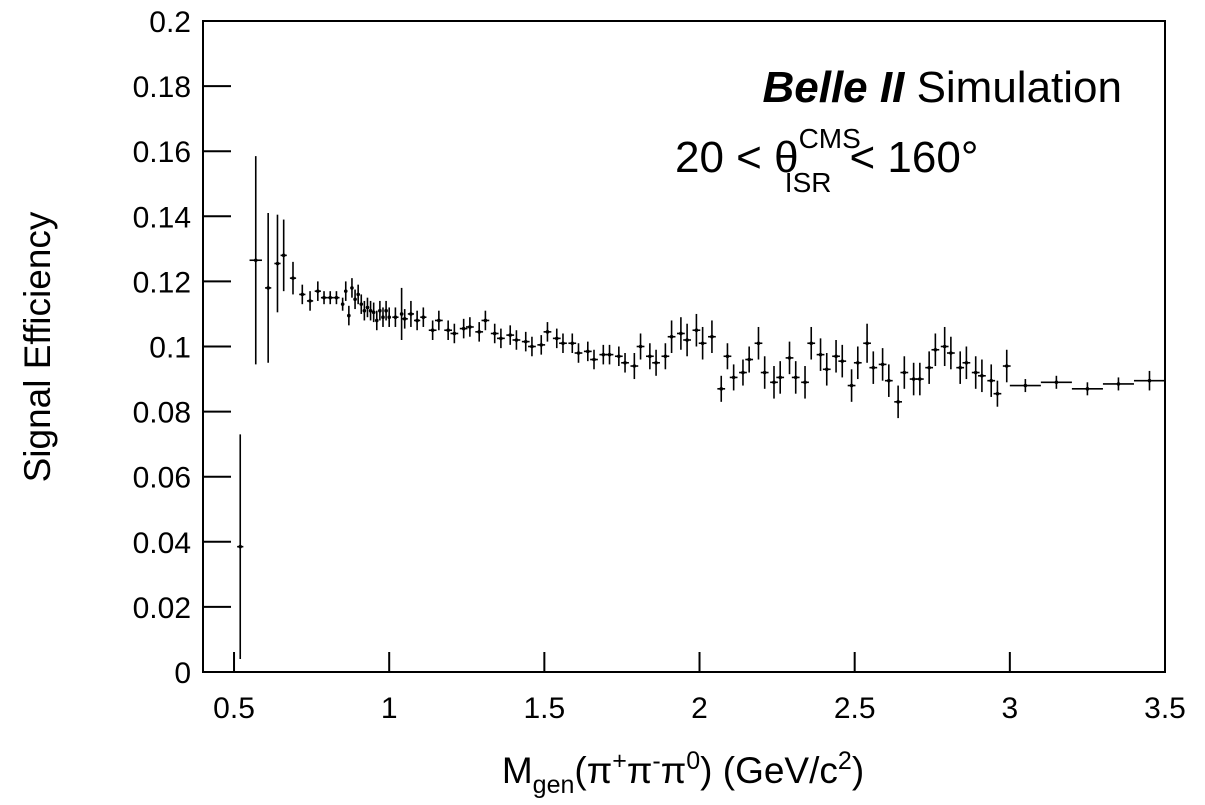 This screenshot has width=1205, height=805. I want to click on x-axis-label-part: 0, so click(693, 761).